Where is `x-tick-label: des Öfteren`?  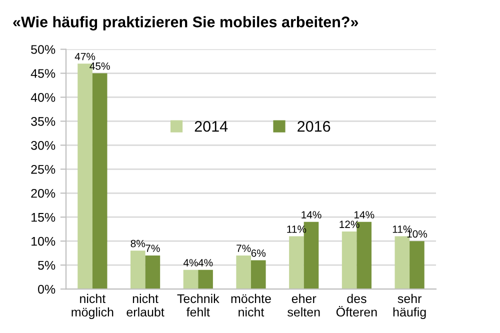
x-tick-label: des Öfteren is located at coordinates (356, 305).